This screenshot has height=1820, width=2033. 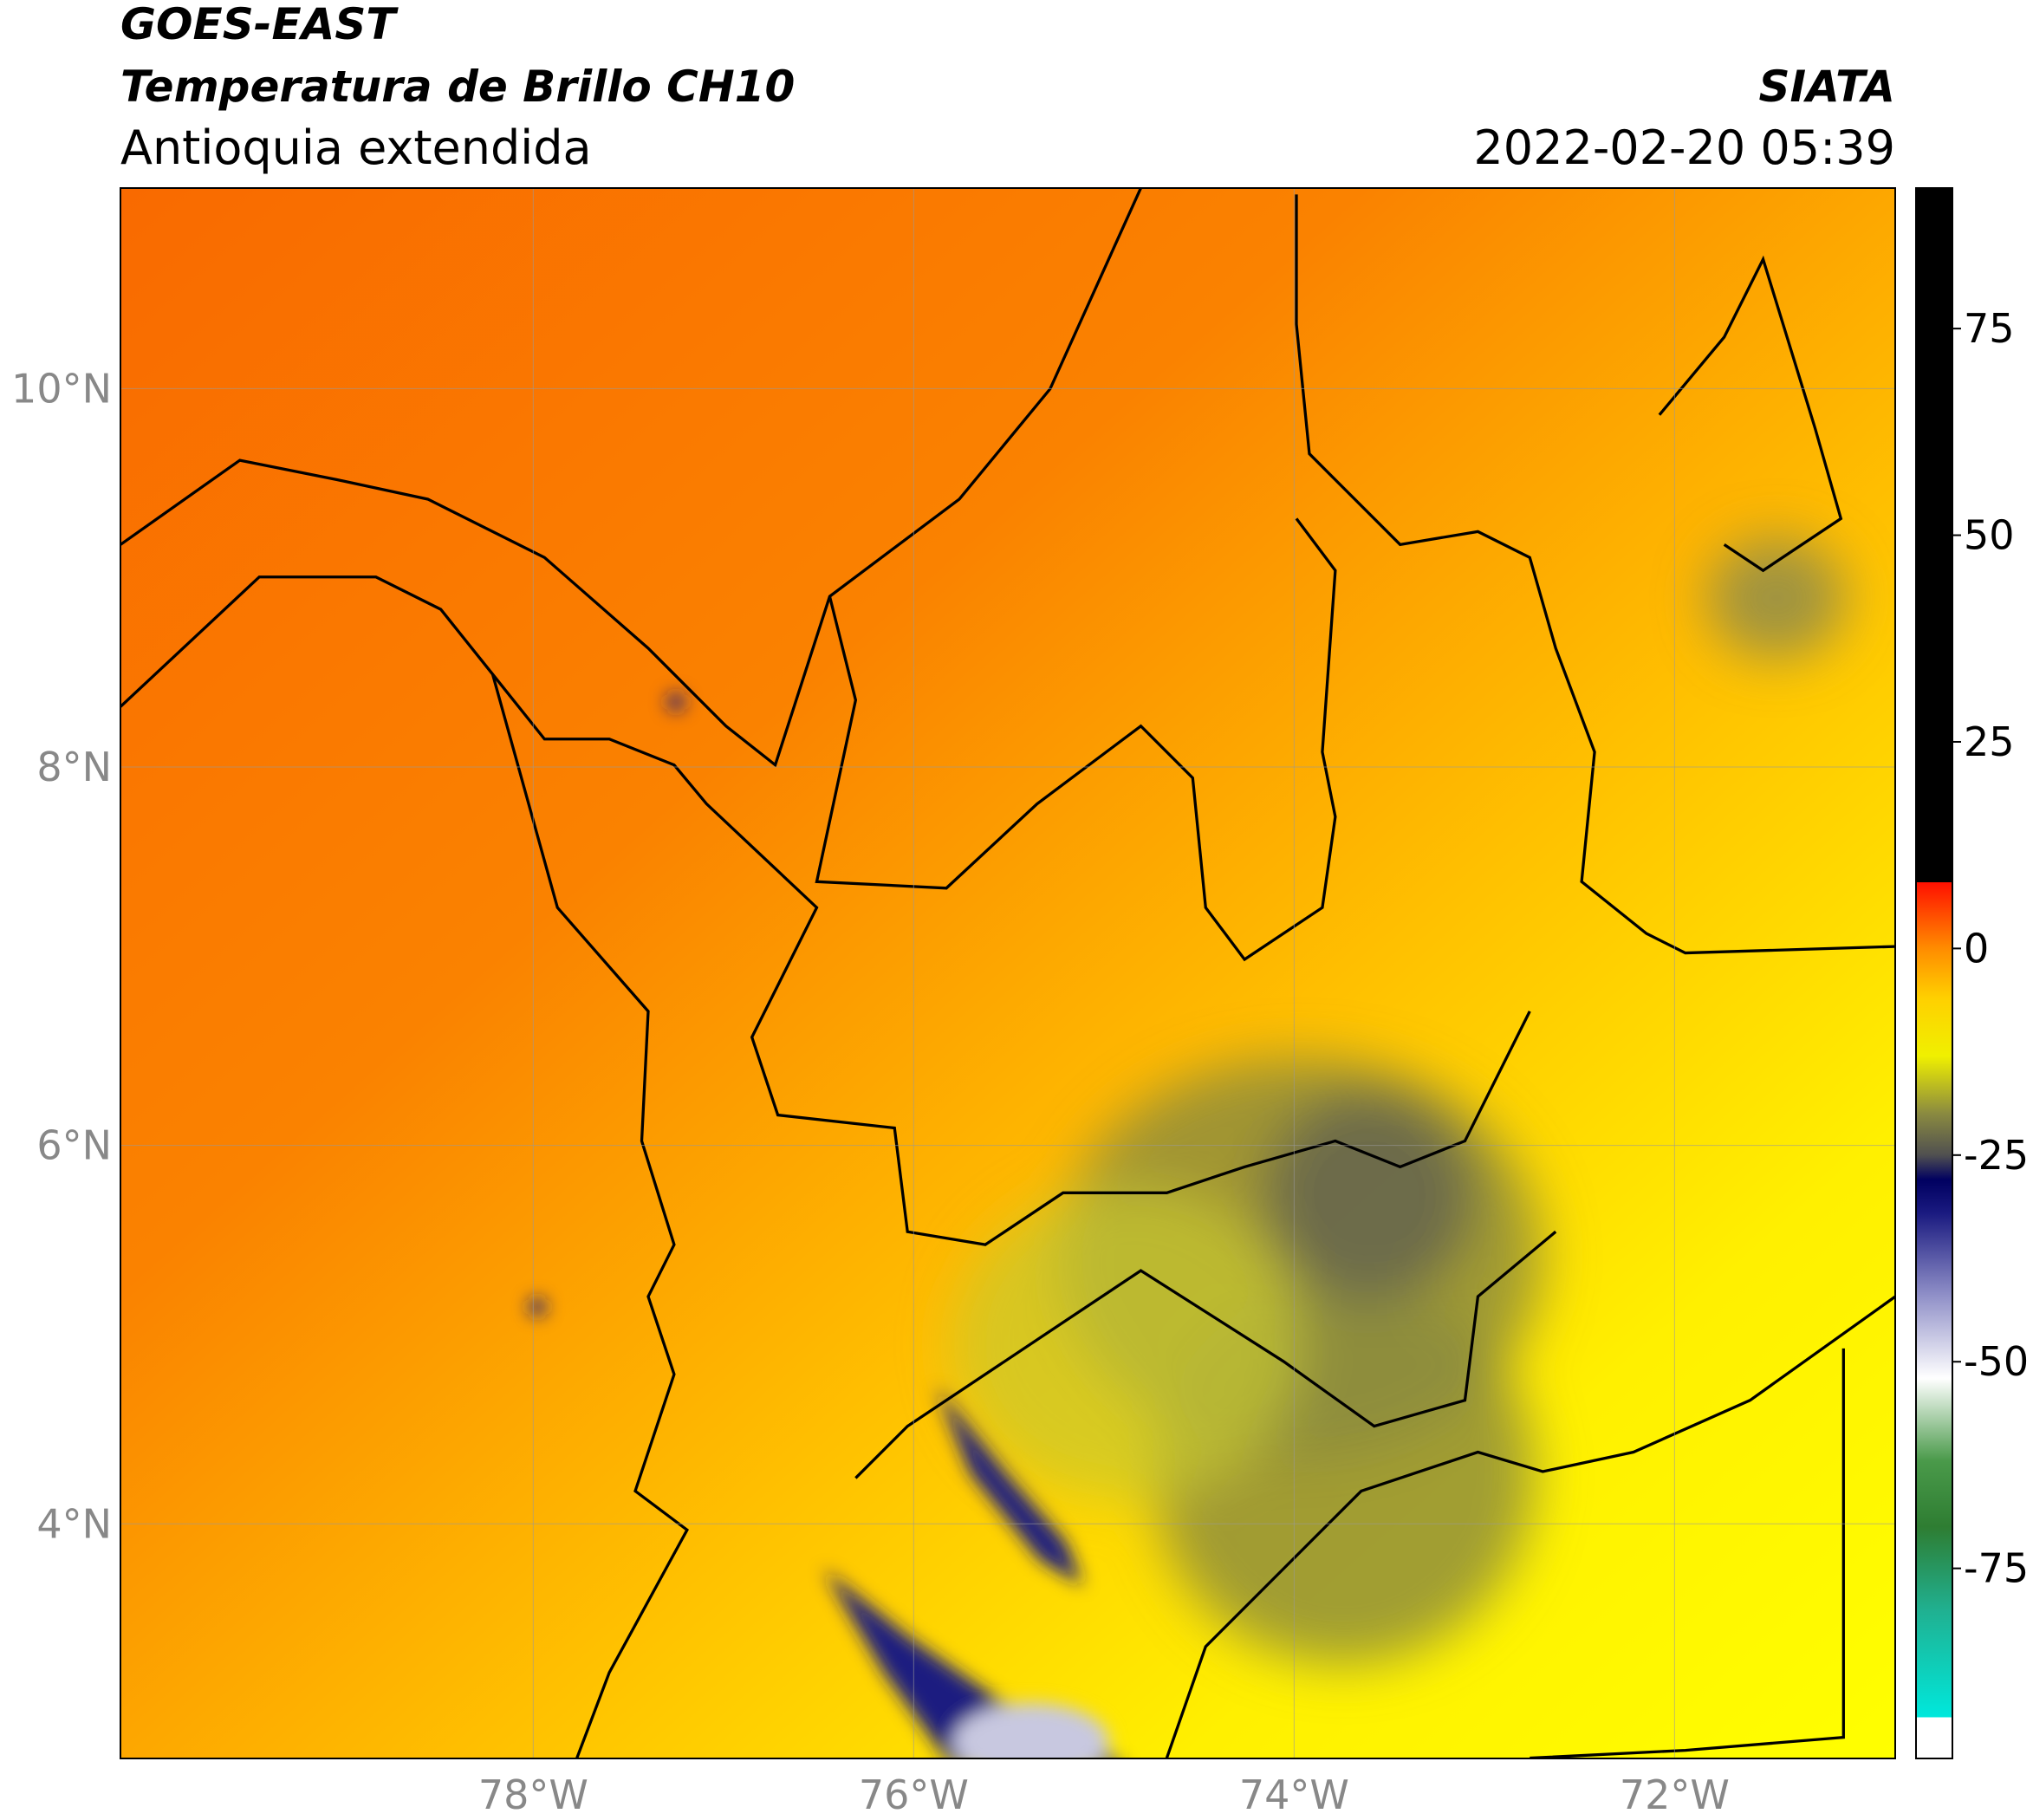 What do you see at coordinates (1997, 1361) in the screenshot?
I see `colorbar-tick-label: -50` at bounding box center [1997, 1361].